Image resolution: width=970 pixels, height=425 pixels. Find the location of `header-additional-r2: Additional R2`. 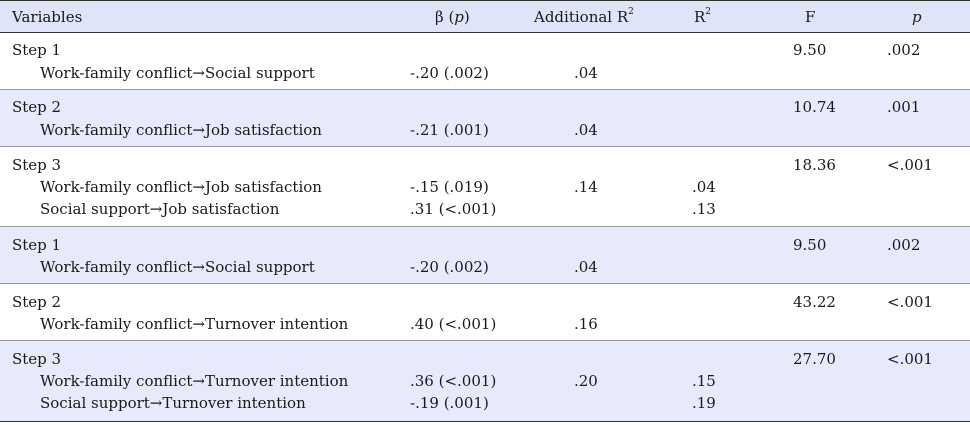

header-additional-r2: Additional R2 is located at coordinates (584, 17).